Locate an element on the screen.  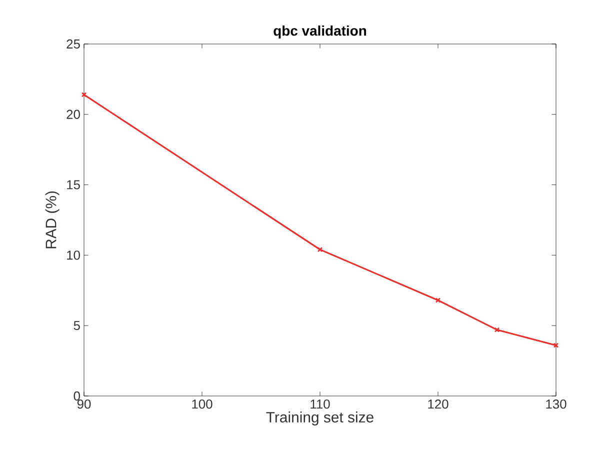
y-tick-label: 20 is located at coordinates (73, 114).